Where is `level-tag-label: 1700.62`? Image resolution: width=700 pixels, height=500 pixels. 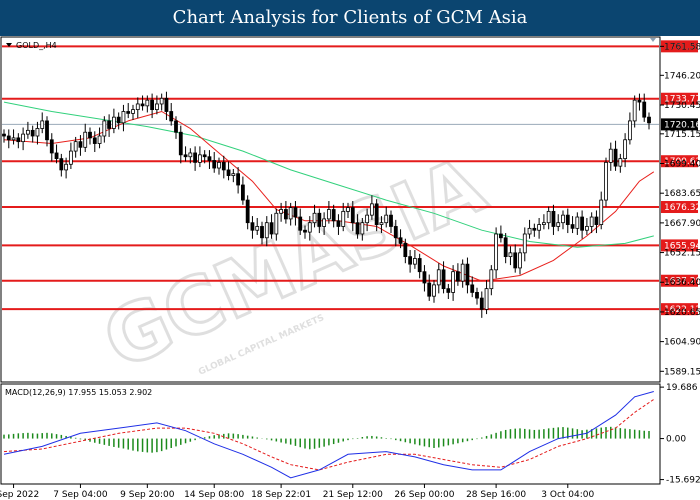
level-tag-label: 1700.62 is located at coordinates (682, 162).